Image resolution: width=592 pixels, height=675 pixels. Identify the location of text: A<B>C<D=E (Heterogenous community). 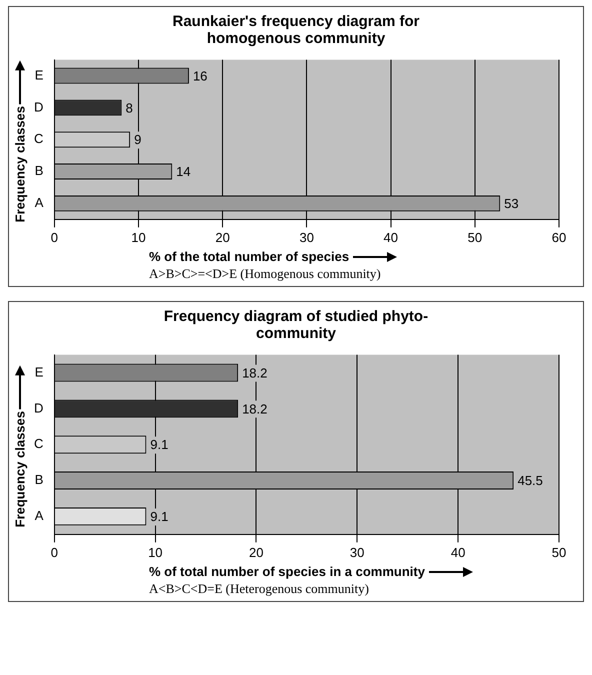
(259, 589).